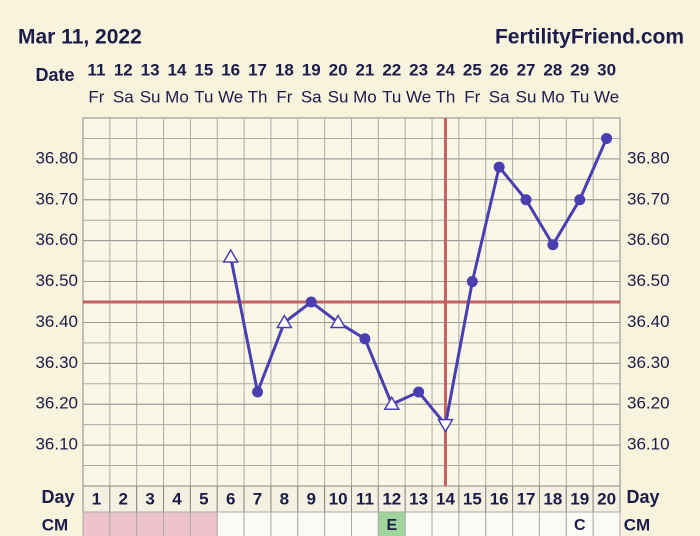 Image resolution: width=700 pixels, height=536 pixels. I want to click on date-label: 21, so click(364, 69).